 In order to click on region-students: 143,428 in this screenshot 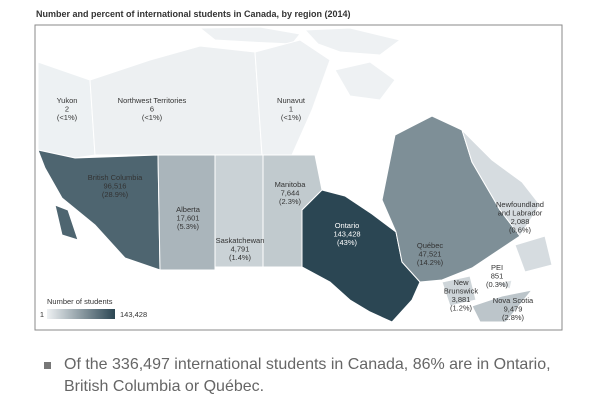, I will do `click(346, 234)`.